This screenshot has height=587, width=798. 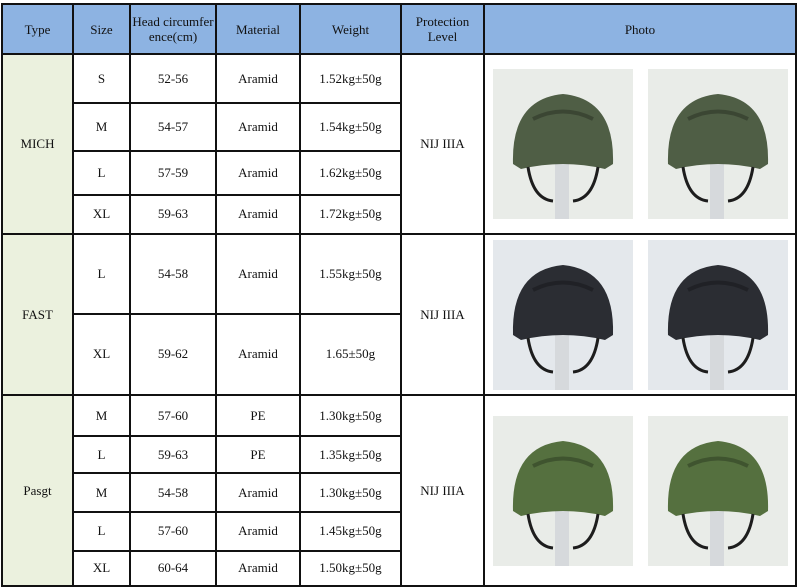 I want to click on table-row: L 57-59 Aramid 1.62kg±50g, so click(x=399, y=172).